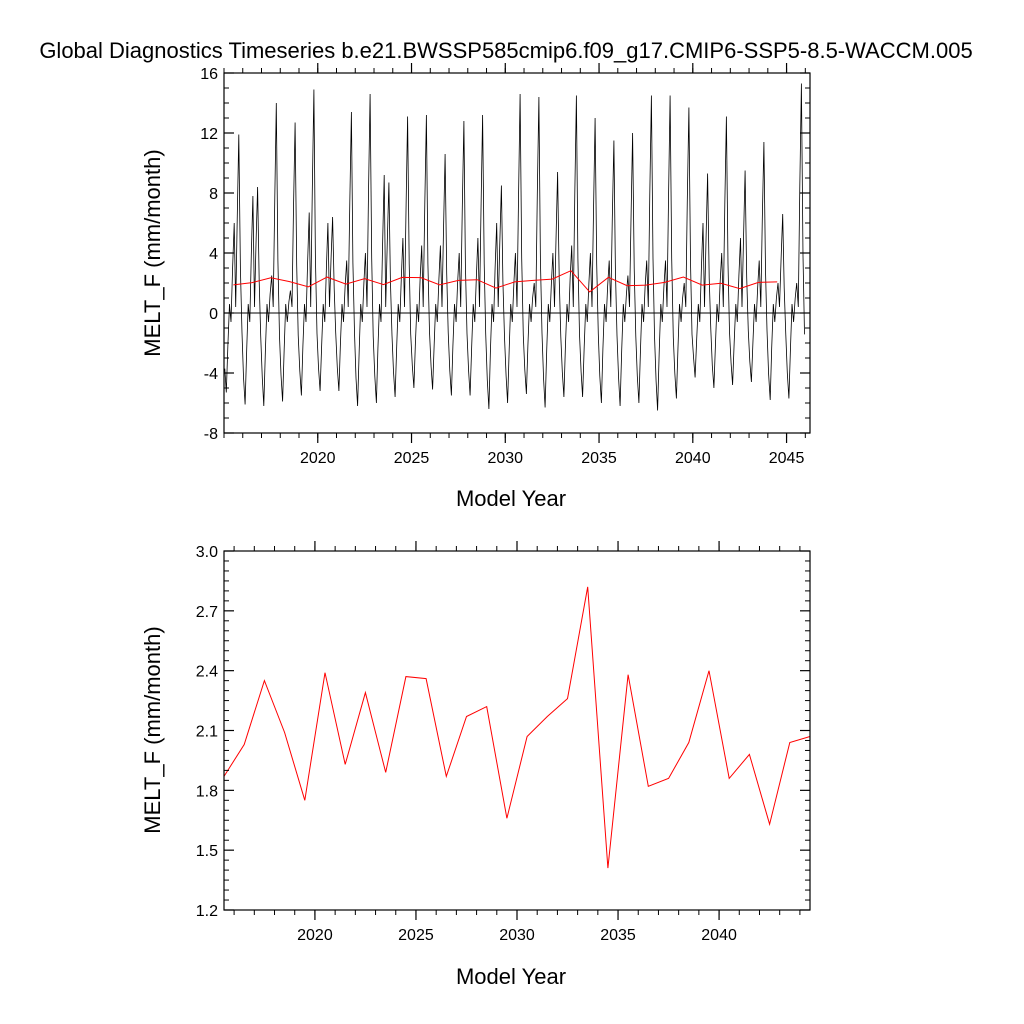  I want to click on y-axis-label-top: MELT_F (mm/month), so click(152, 252).